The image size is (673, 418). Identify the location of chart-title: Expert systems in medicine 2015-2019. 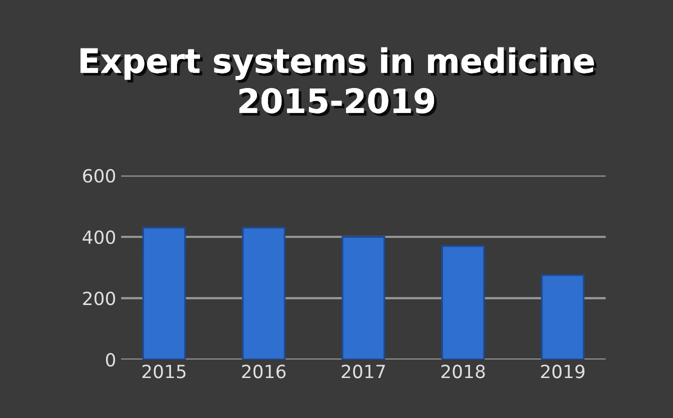
(338, 81).